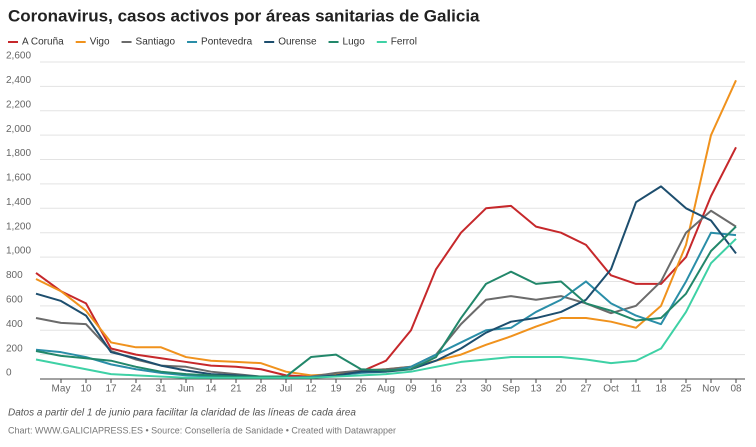 The height and width of the screenshot is (447, 756). I want to click on legend-label: Pontevedra, so click(227, 42).